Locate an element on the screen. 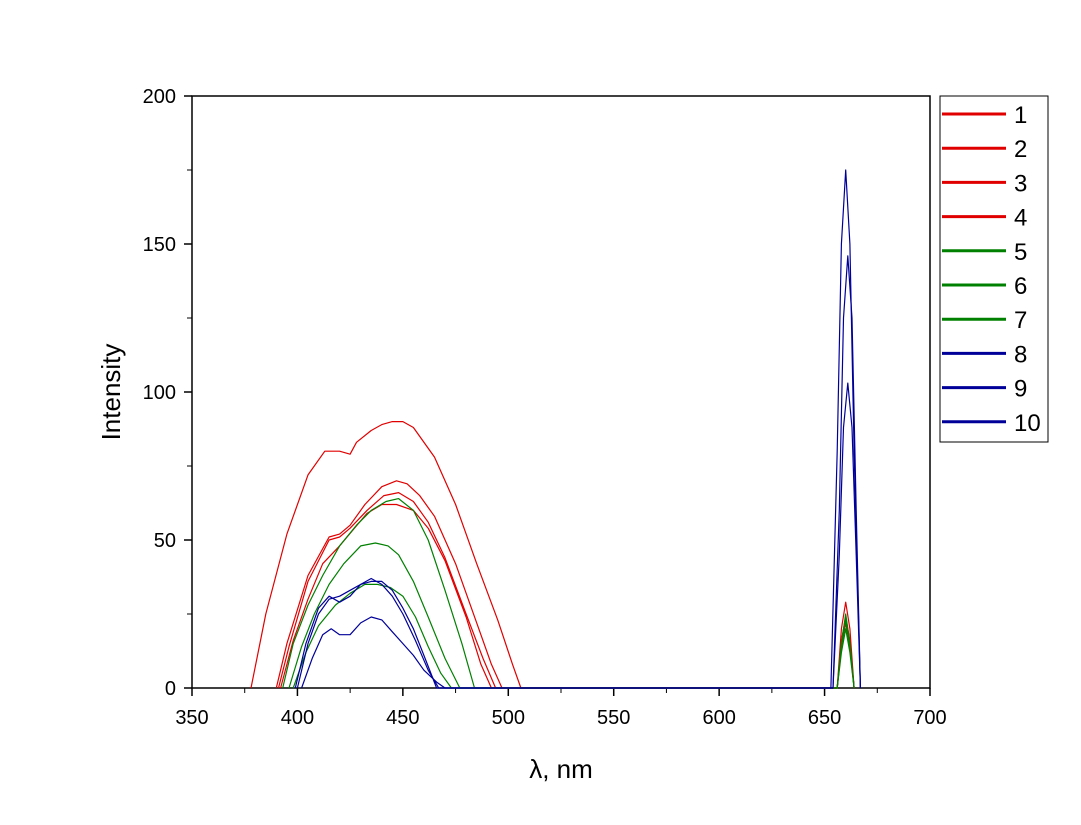 The height and width of the screenshot is (825, 1081). x-tick-label: 650 is located at coordinates (824, 718).